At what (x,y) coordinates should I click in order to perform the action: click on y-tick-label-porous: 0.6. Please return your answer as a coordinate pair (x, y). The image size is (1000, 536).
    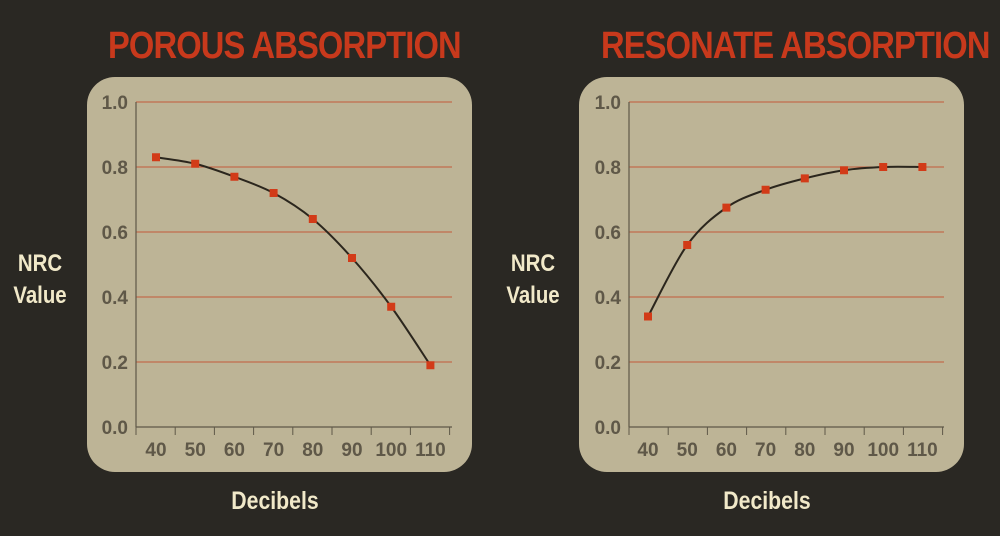
    Looking at the image, I should click on (115, 233).